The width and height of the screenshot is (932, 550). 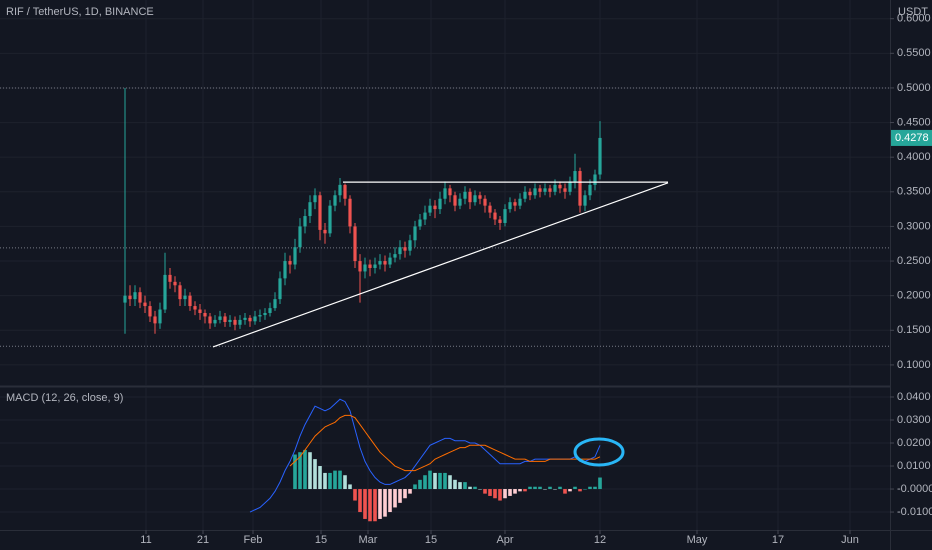 I want to click on y-tick-label: 0.1000, so click(x=914, y=365).